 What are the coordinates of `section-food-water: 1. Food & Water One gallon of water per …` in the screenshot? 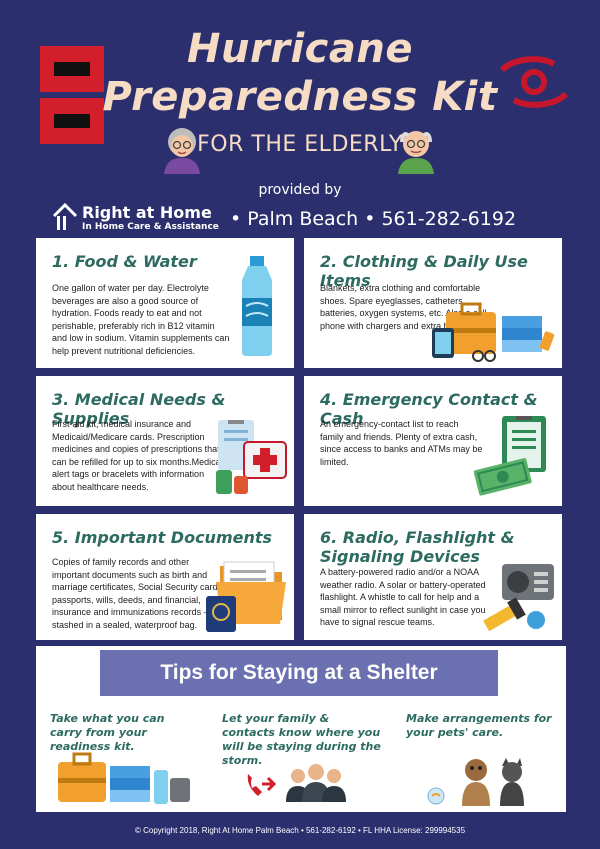 It's located at (165, 303).